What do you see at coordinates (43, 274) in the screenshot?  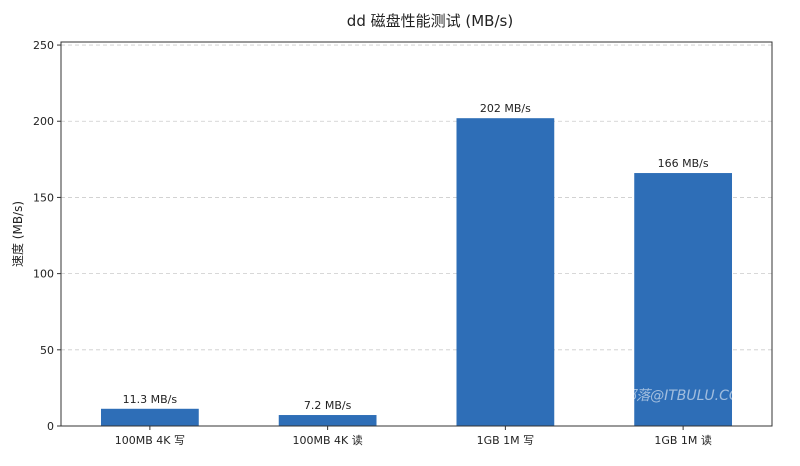 I see `y-tick-label: 100` at bounding box center [43, 274].